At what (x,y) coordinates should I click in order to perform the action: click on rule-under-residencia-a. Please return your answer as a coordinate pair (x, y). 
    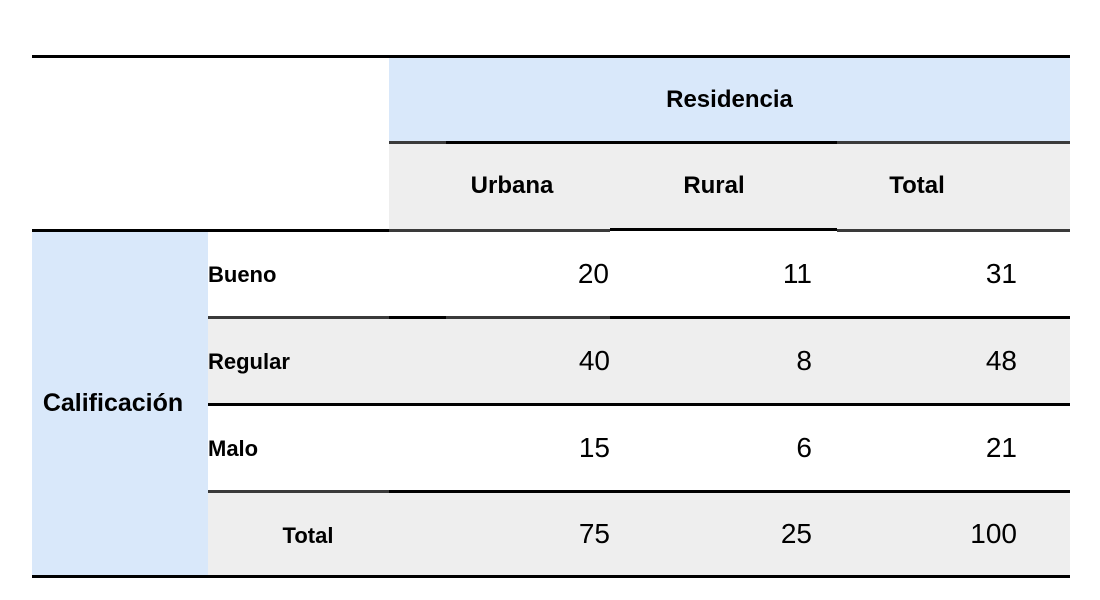
    Looking at the image, I should click on (417, 142).